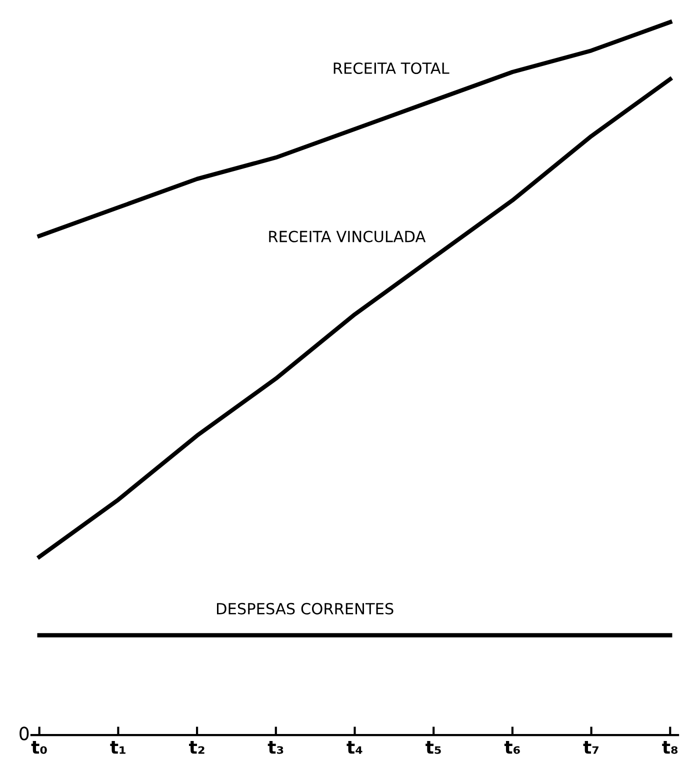 This screenshot has width=699, height=782. What do you see at coordinates (392, 68) in the screenshot?
I see `series-label: RECEITA TOTAL` at bounding box center [392, 68].